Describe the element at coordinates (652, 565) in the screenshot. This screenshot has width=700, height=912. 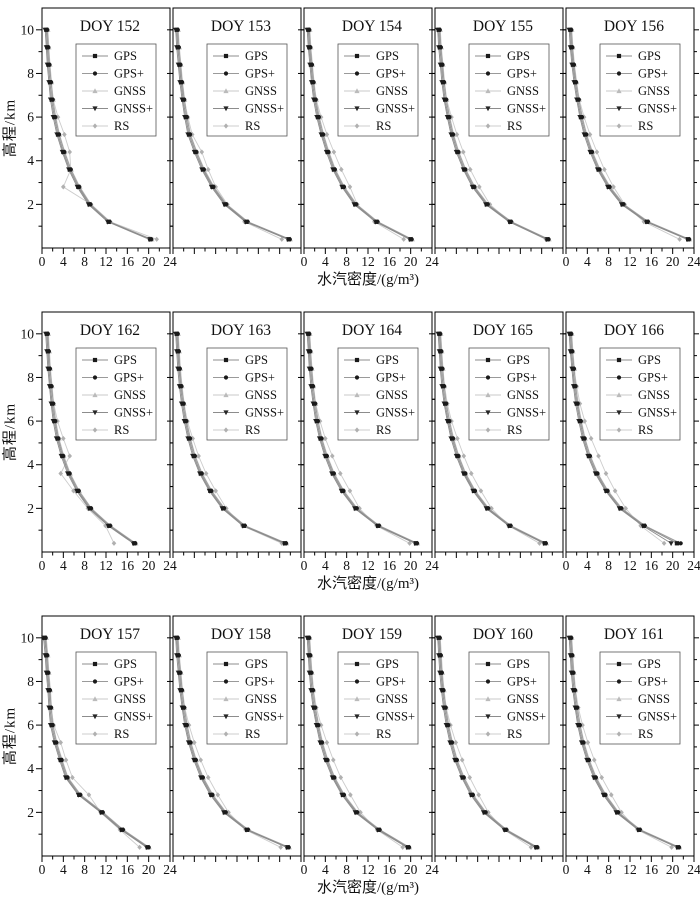
I see `x-tick-label: 16` at that location.